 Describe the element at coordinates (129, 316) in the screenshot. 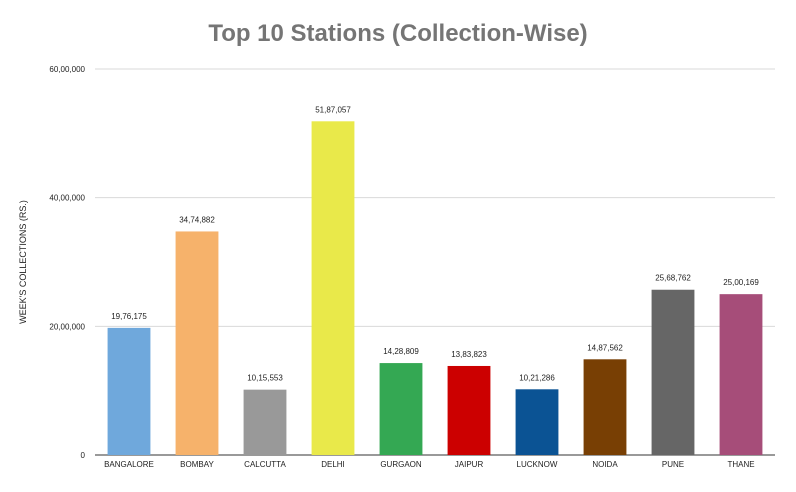

I see `bar-value-label: 19,76,175` at that location.